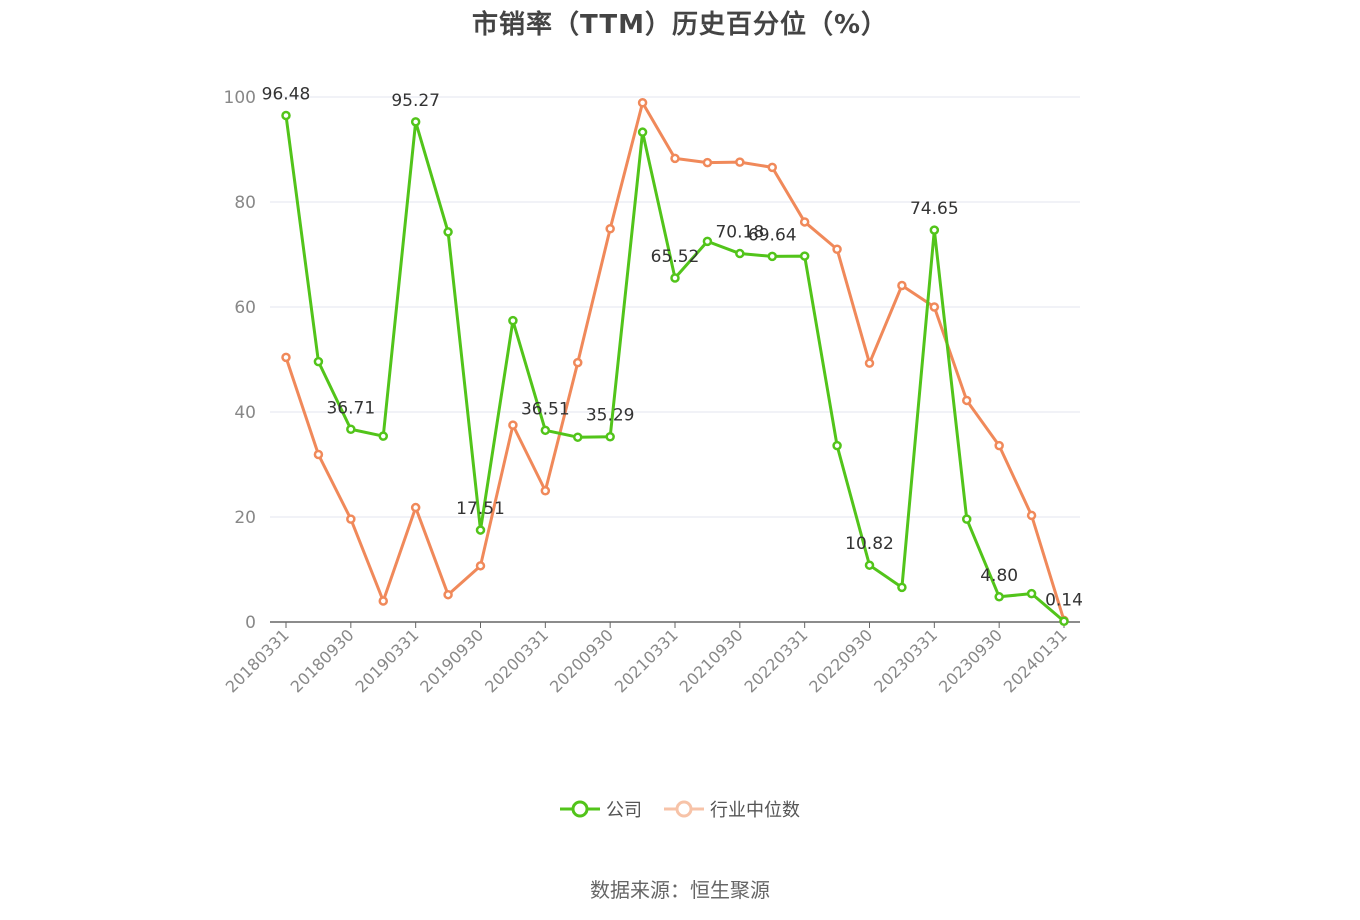 The image size is (1360, 920). What do you see at coordinates (739, 233) in the screenshot?
I see `data-label: 70.18` at bounding box center [739, 233].